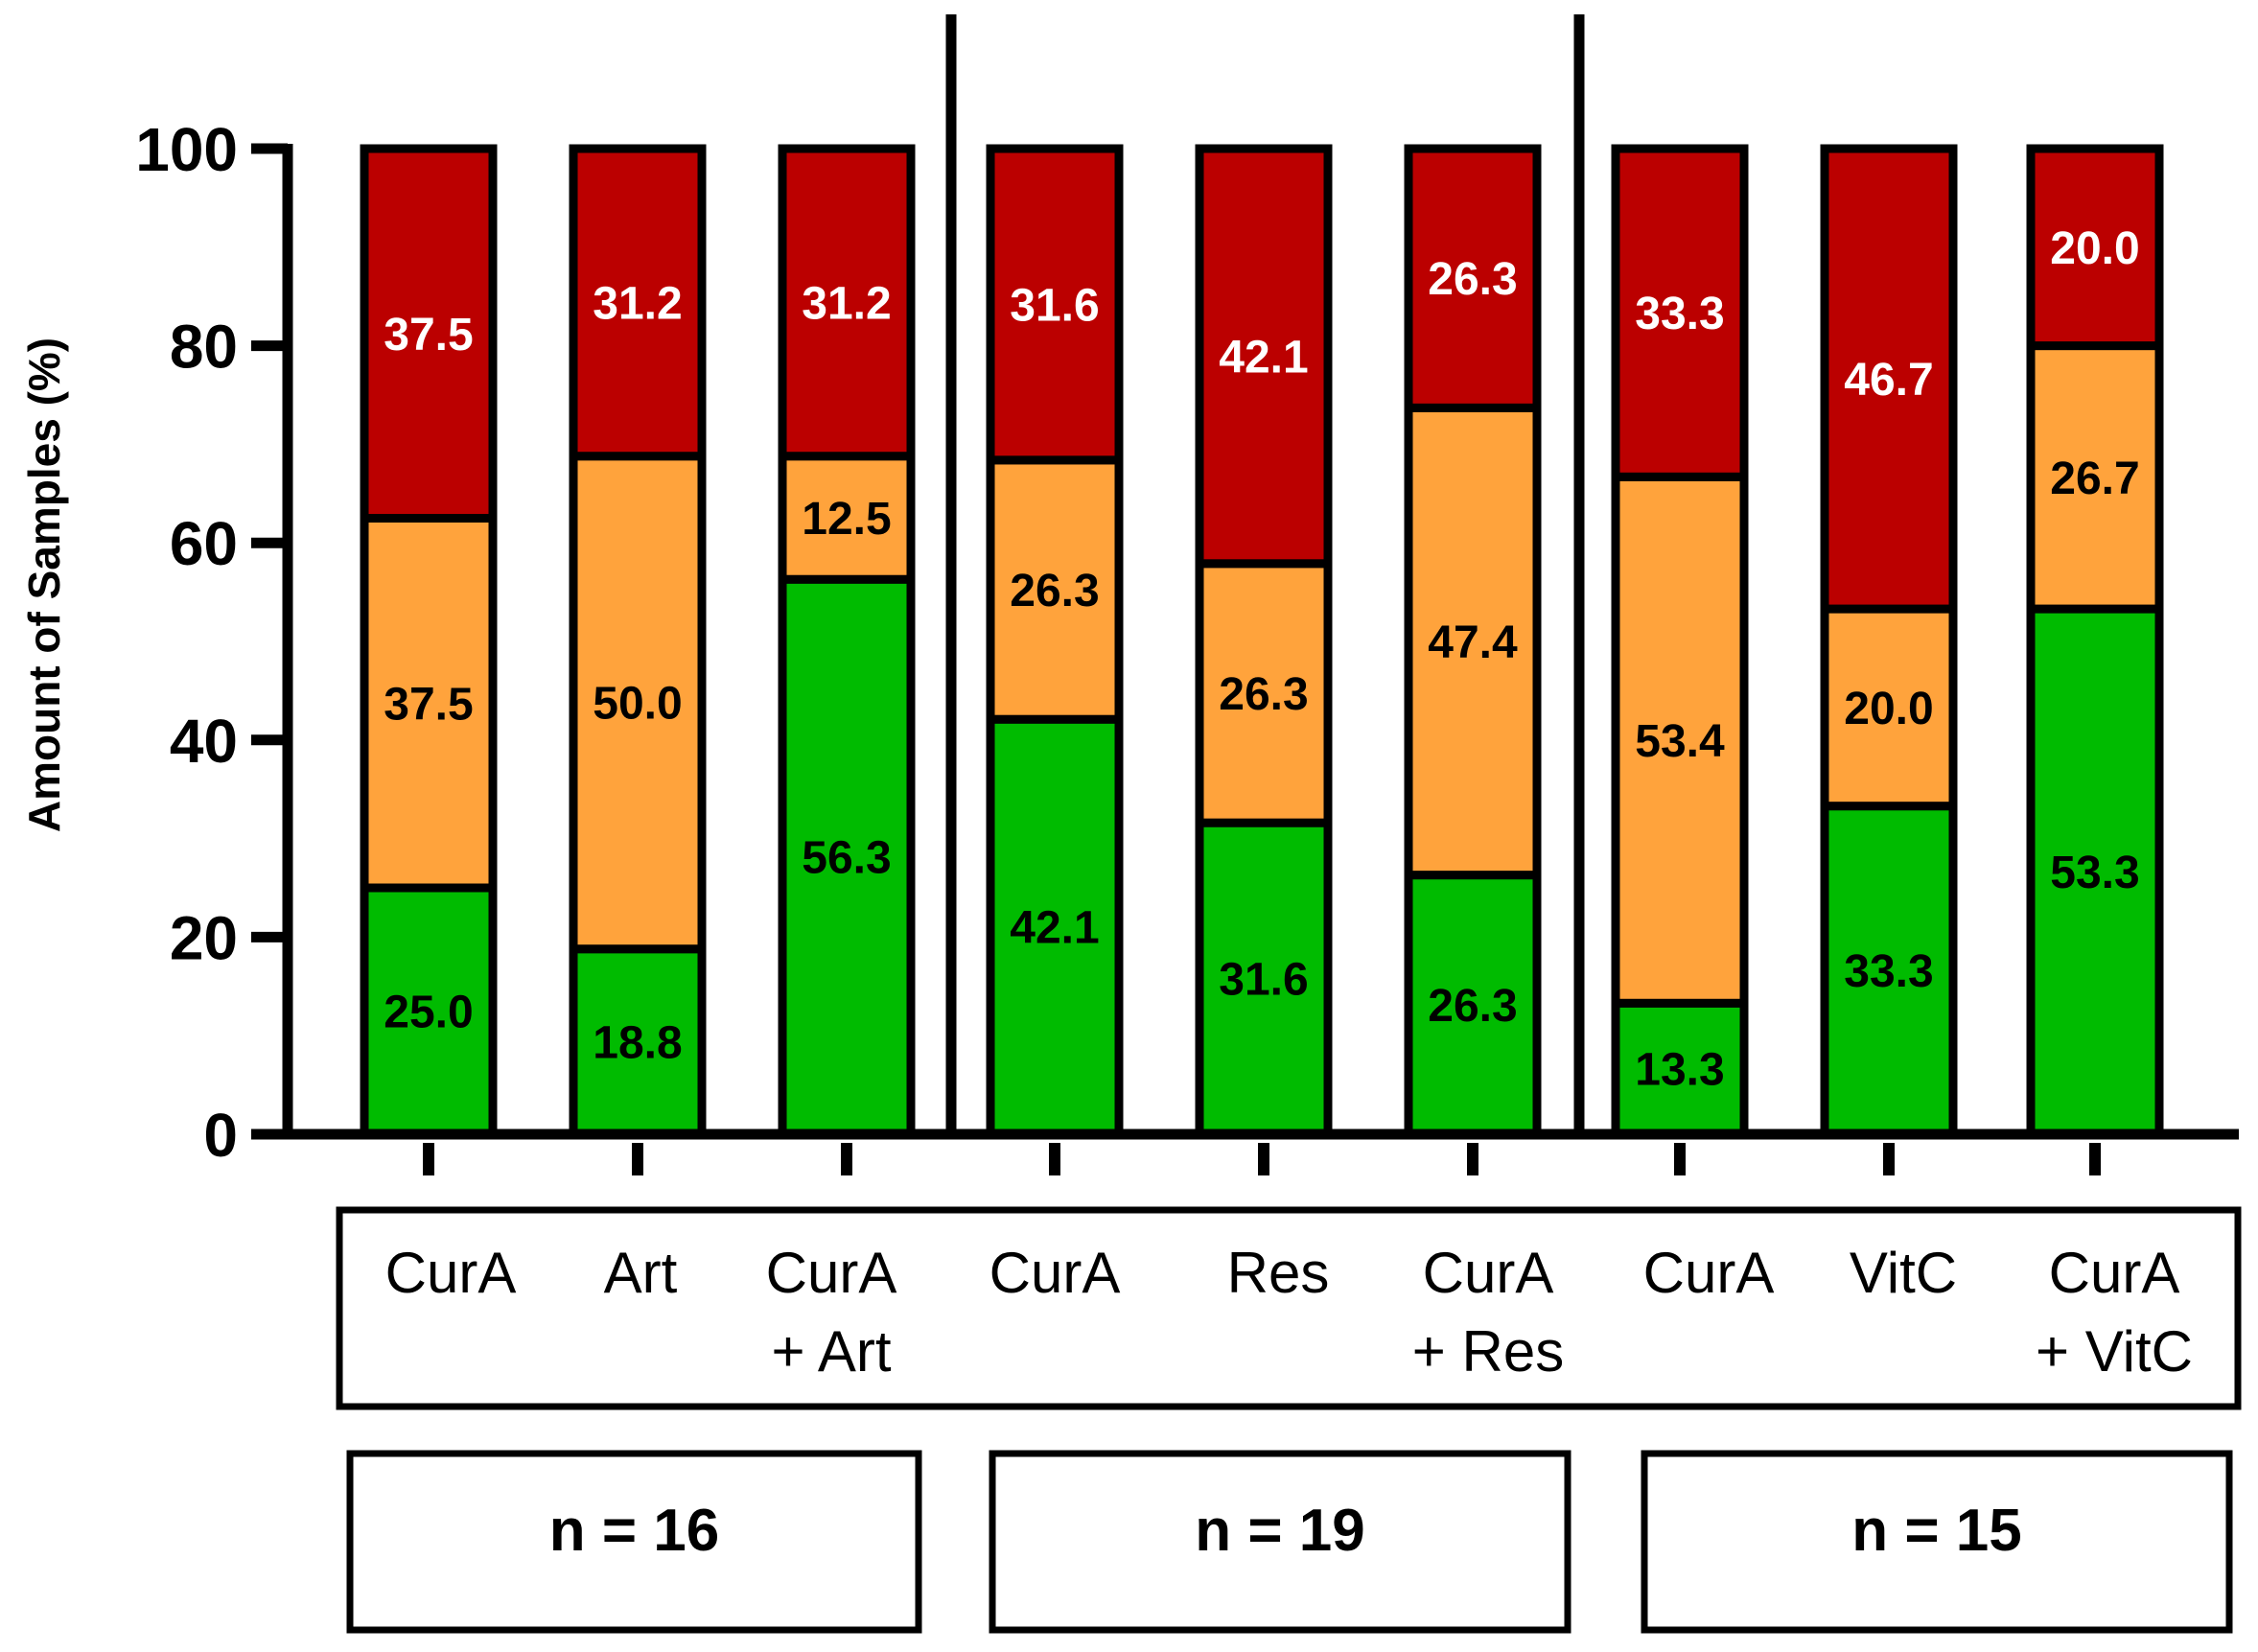  What do you see at coordinates (2094, 873) in the screenshot?
I see `data-label-green: 53.3` at bounding box center [2094, 873].